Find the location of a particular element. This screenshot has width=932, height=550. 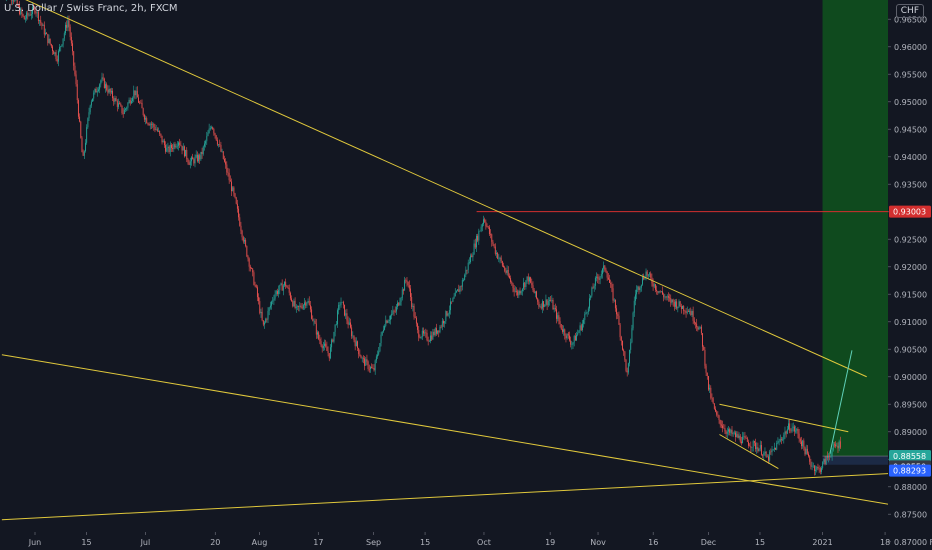

currency-label: CHF is located at coordinates (909, 11).